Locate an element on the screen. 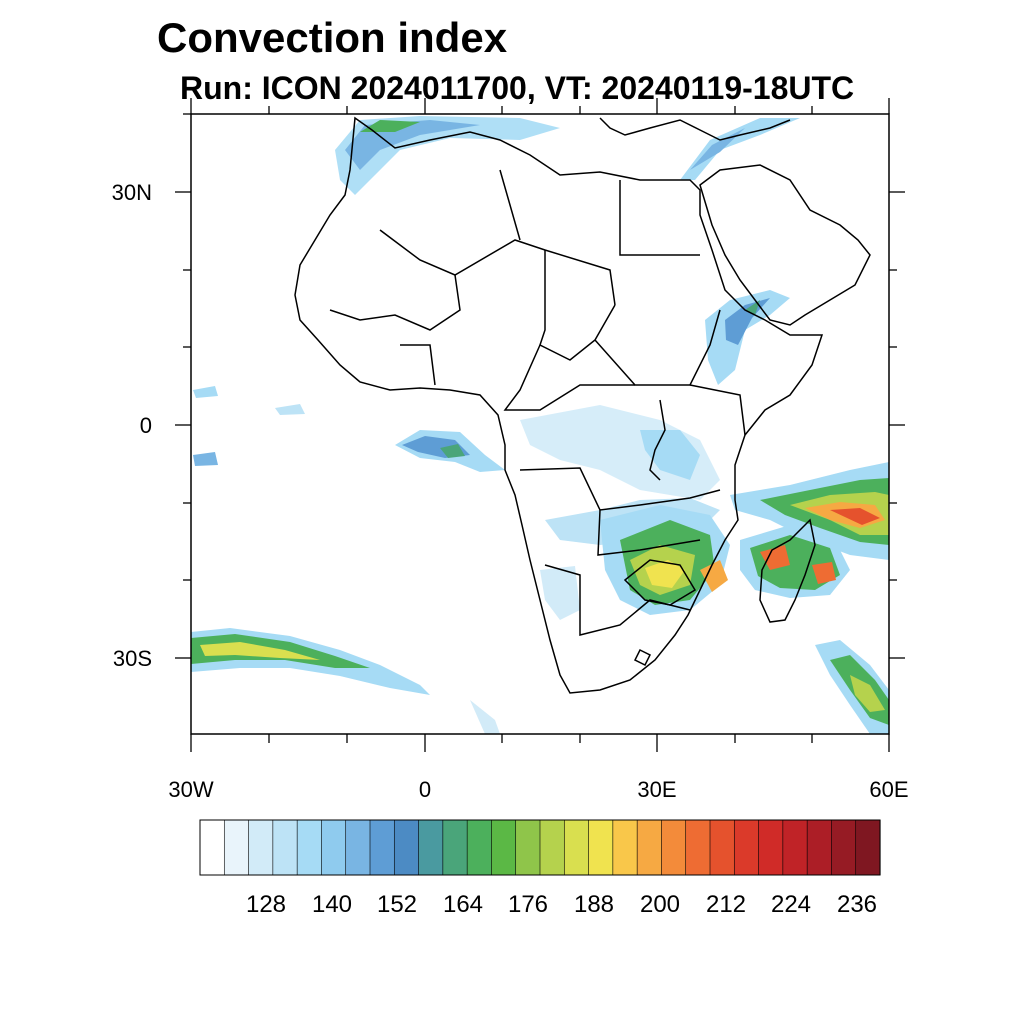 This screenshot has height=1024, width=1024. colorbar-label: 140 is located at coordinates (332, 904).